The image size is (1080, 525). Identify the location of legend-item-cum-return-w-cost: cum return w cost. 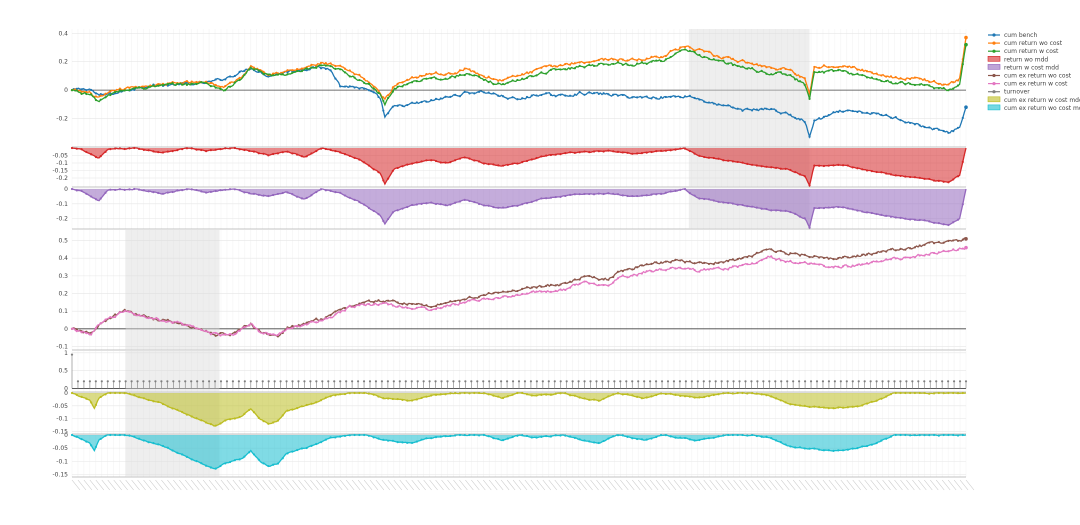
(1023, 51).